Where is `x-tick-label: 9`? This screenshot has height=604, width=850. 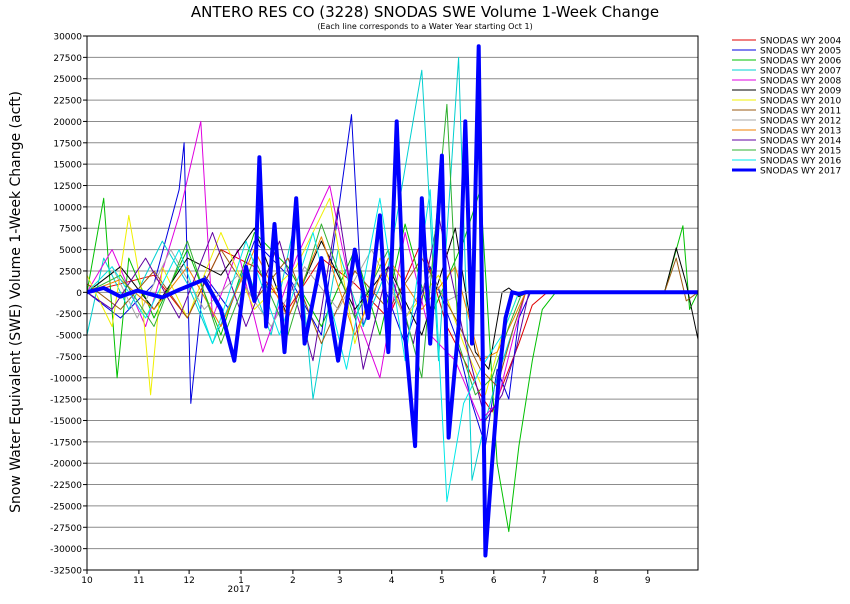
x-tick-label: 9 is located at coordinates (648, 581).